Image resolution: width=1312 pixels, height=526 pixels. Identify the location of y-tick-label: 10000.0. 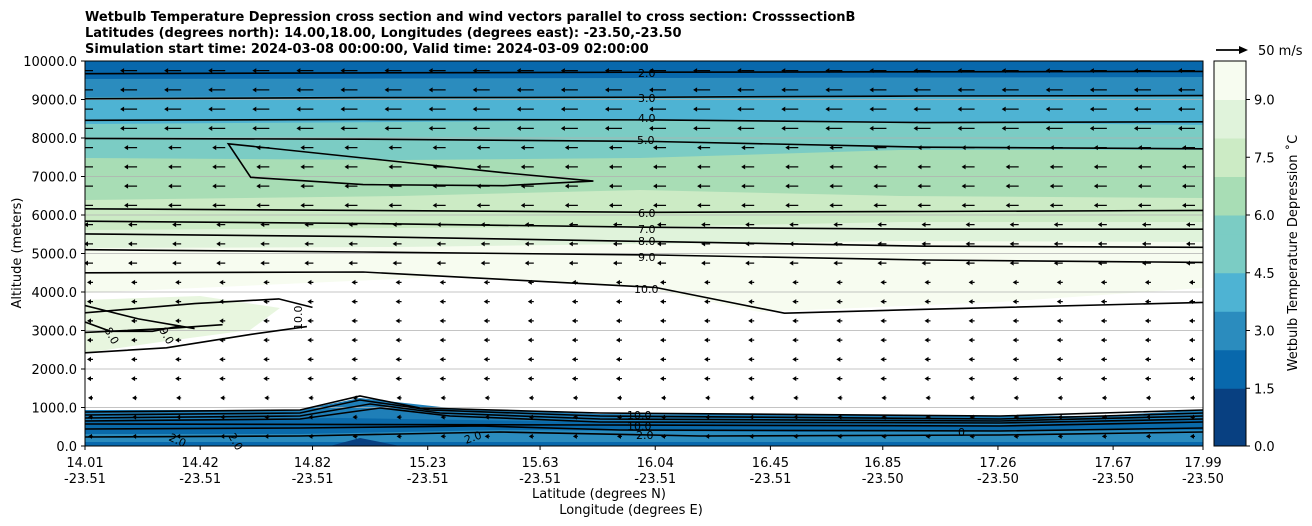
(50, 62).